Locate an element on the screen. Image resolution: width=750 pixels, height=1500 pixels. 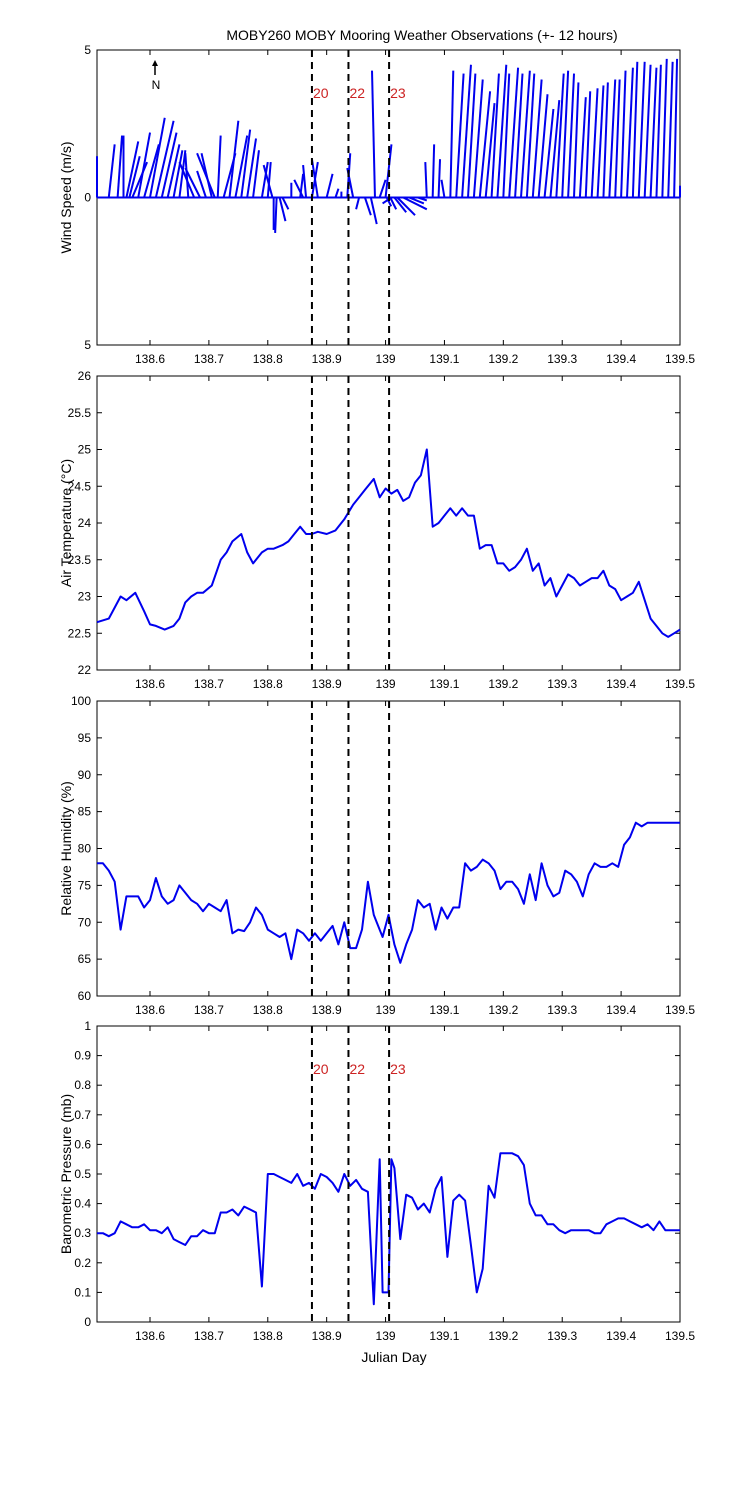
wind-x-tick-label: 139.2 is located at coordinates (503, 359).